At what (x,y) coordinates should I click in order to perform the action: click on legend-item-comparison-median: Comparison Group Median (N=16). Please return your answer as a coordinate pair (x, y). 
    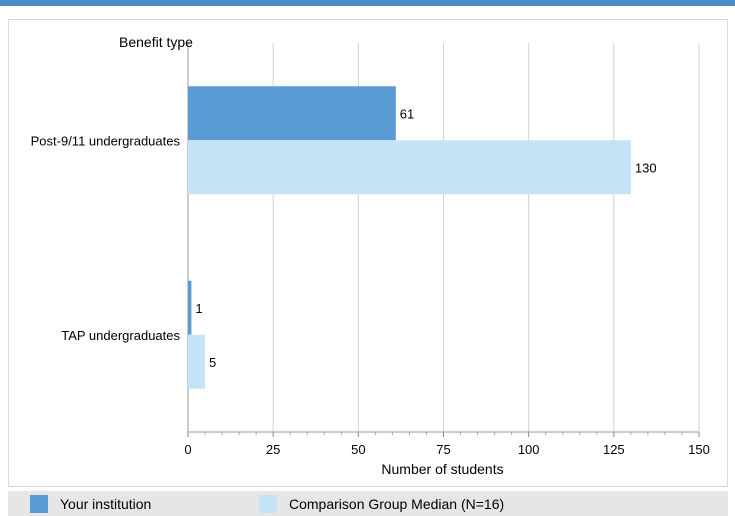
    Looking at the image, I should click on (381, 503).